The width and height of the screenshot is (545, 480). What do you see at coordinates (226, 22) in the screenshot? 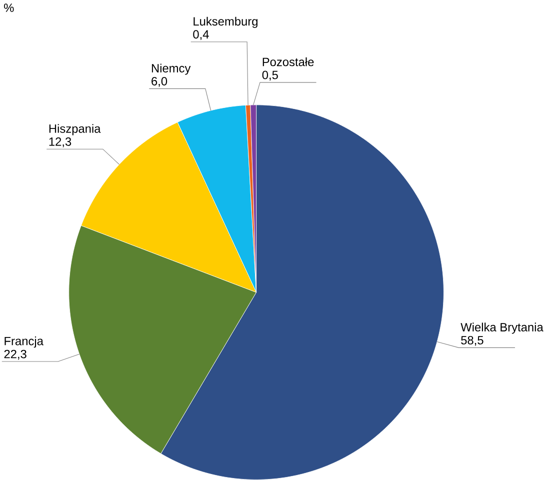
I see `slice-label: Luksemburg` at bounding box center [226, 22].